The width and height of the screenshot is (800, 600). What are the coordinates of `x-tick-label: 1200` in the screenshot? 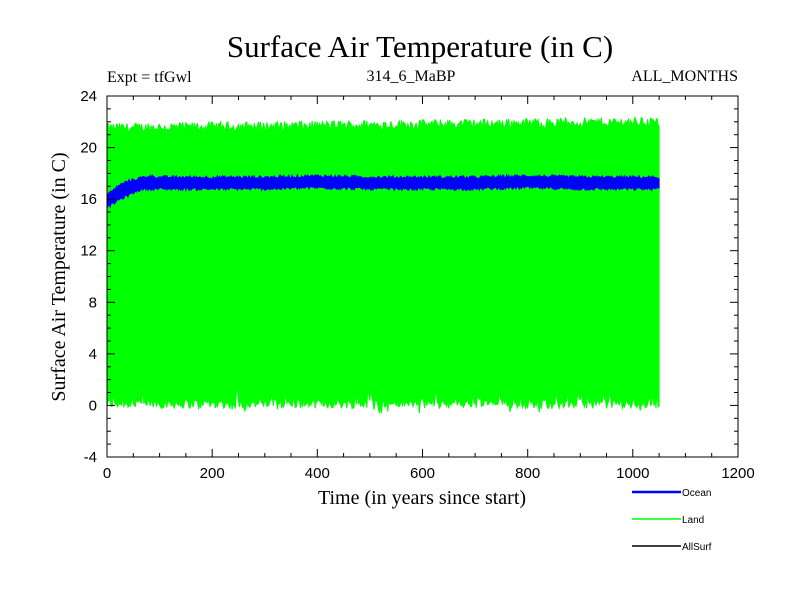 It's located at (737, 473).